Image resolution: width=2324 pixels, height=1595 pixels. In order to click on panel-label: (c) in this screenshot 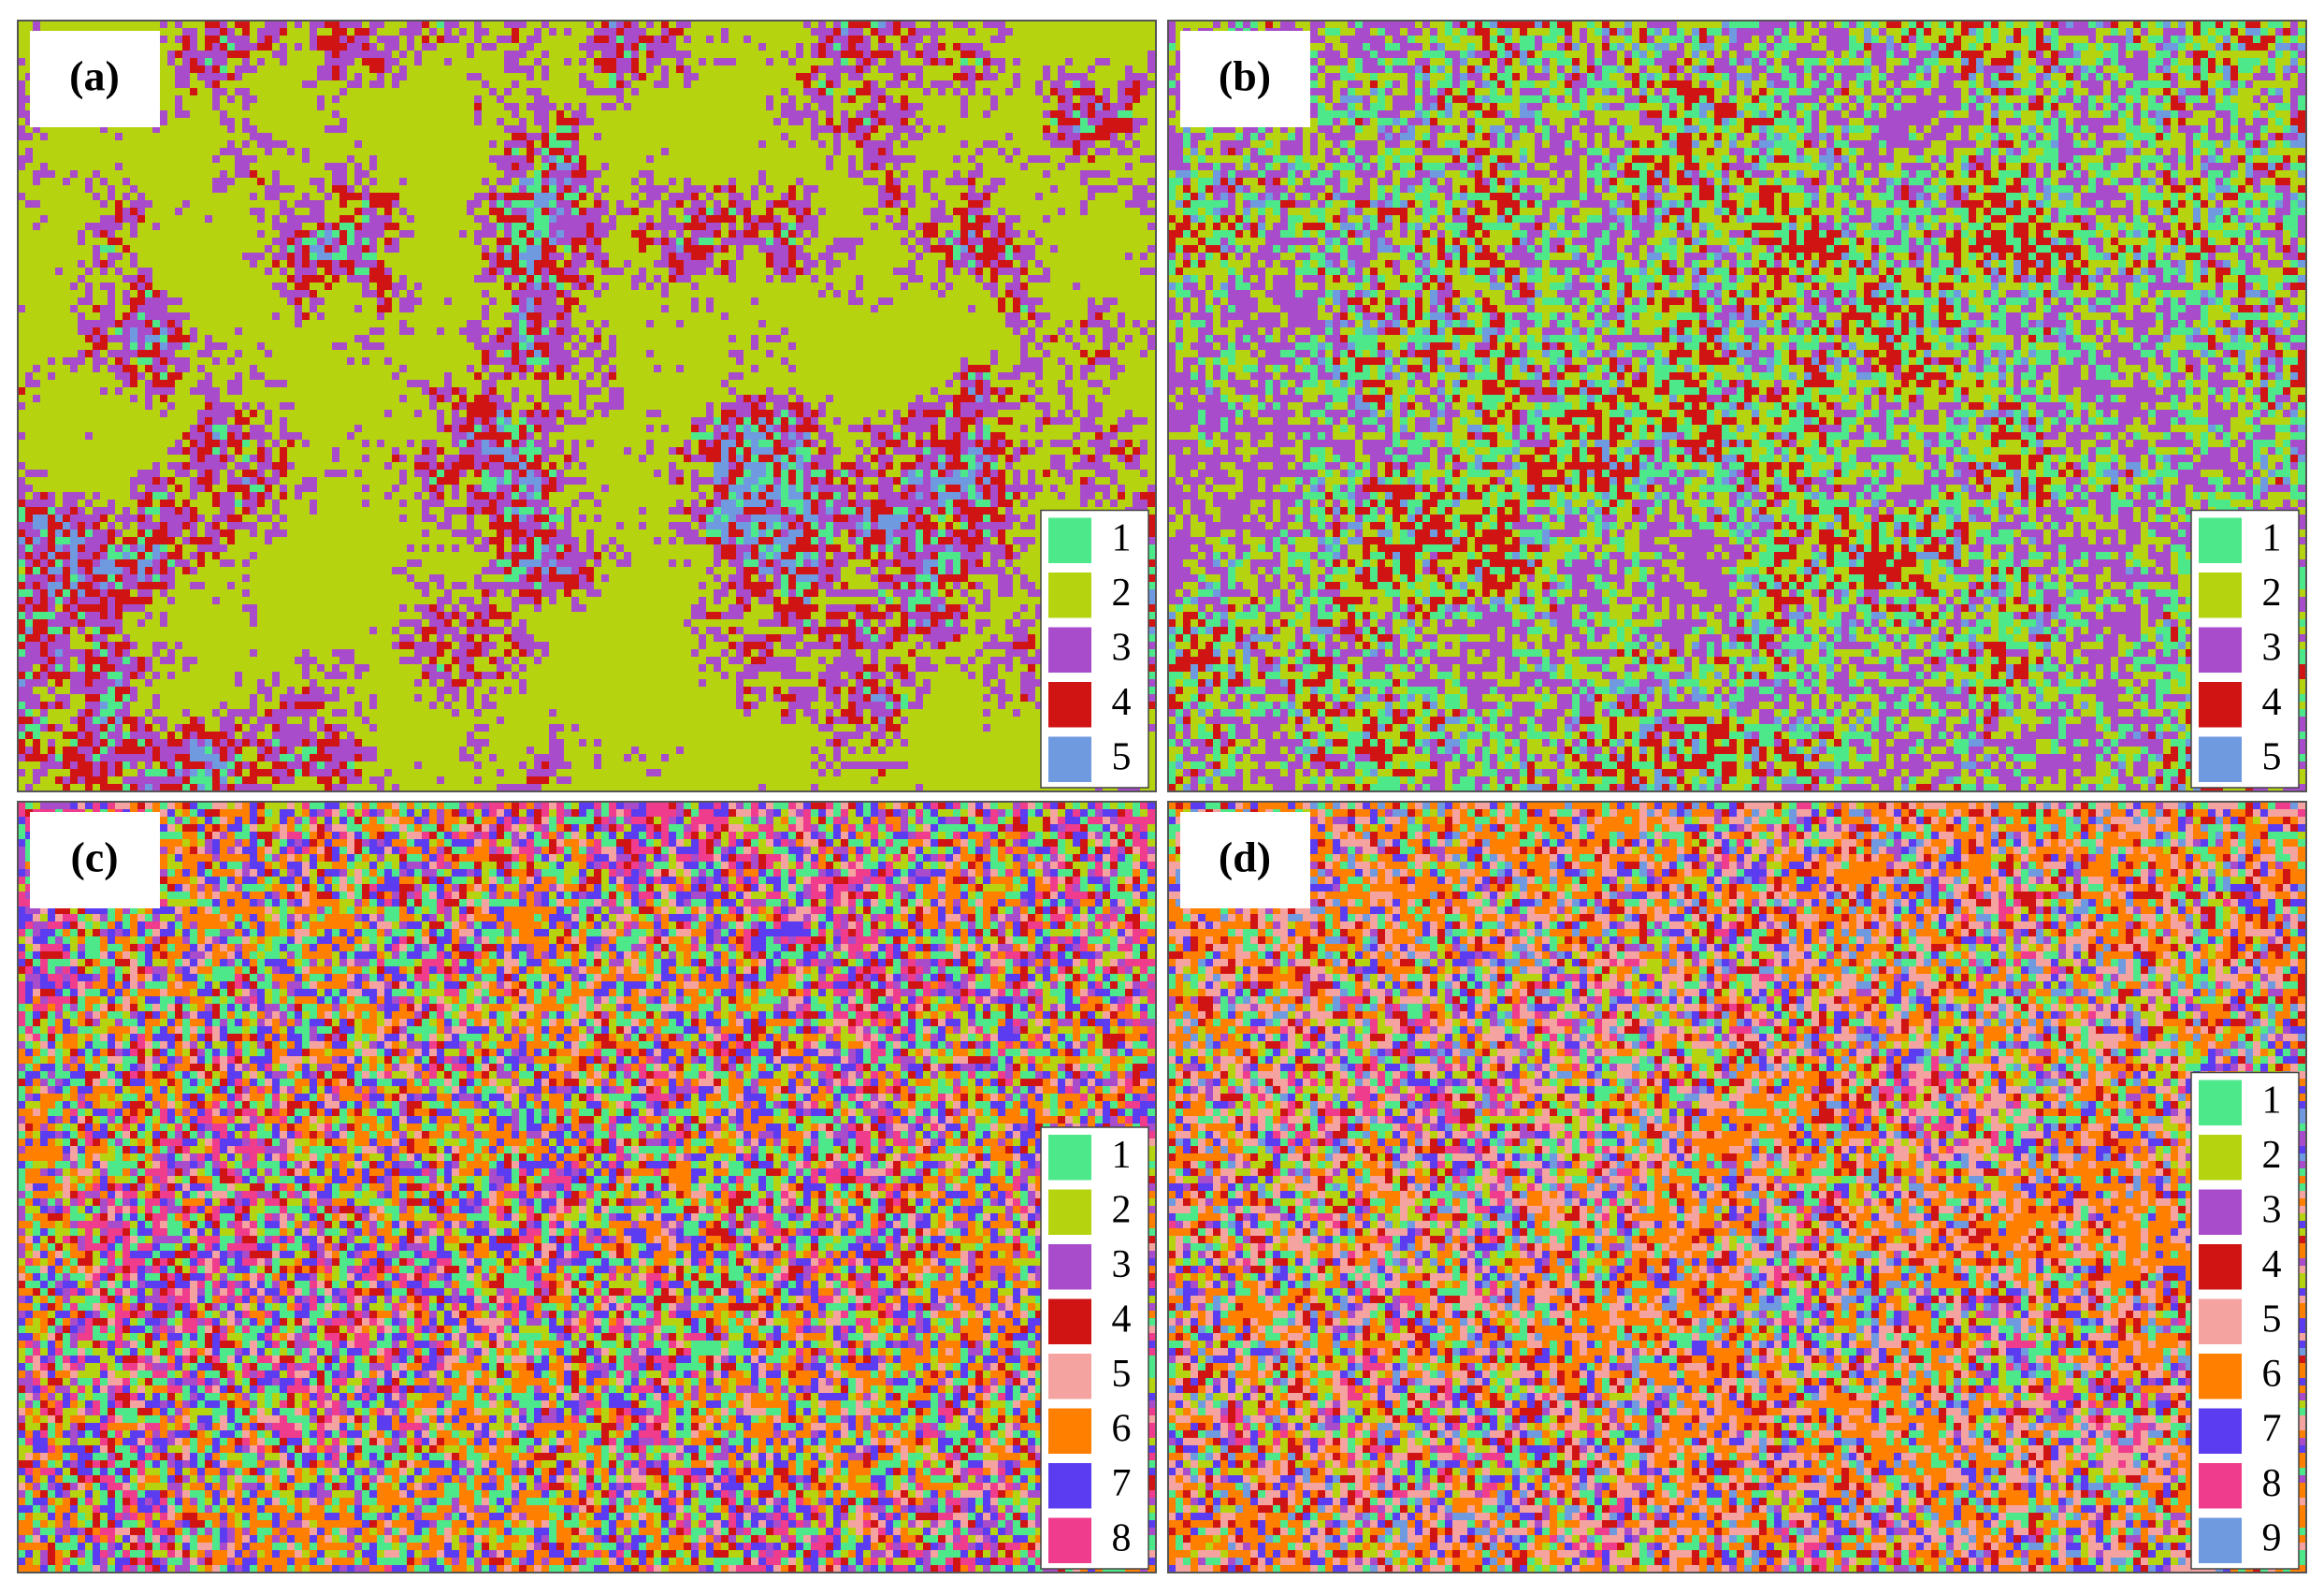, I will do `click(94, 857)`.